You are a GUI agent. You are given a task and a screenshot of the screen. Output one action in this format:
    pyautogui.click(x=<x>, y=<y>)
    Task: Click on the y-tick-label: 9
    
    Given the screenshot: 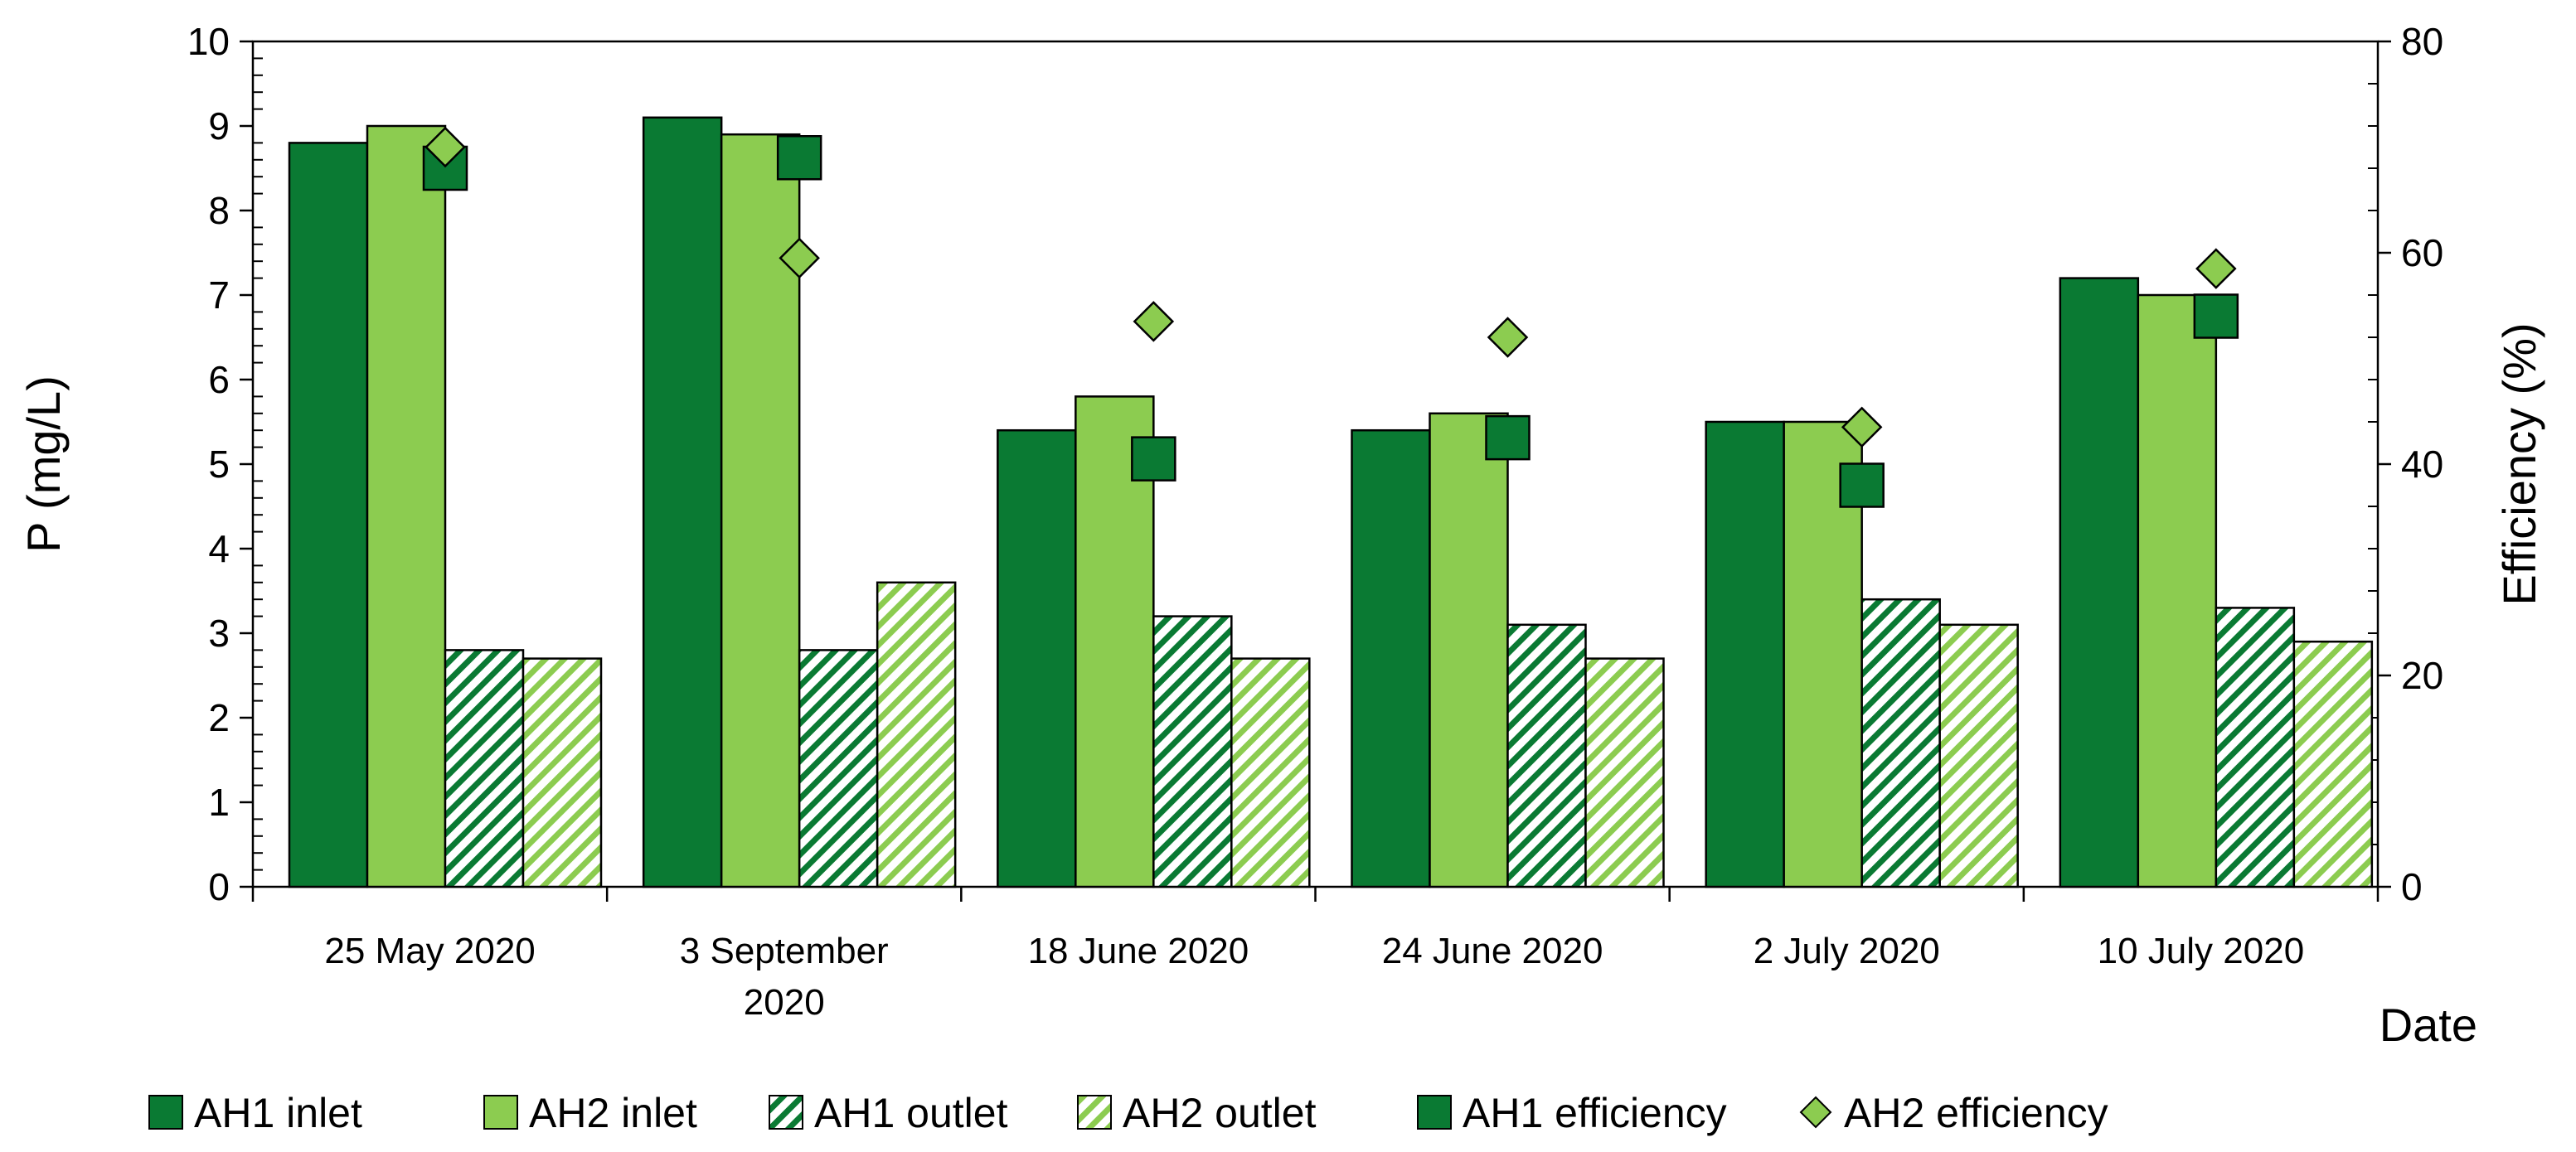 What is the action you would take?
    pyautogui.click(x=219, y=126)
    